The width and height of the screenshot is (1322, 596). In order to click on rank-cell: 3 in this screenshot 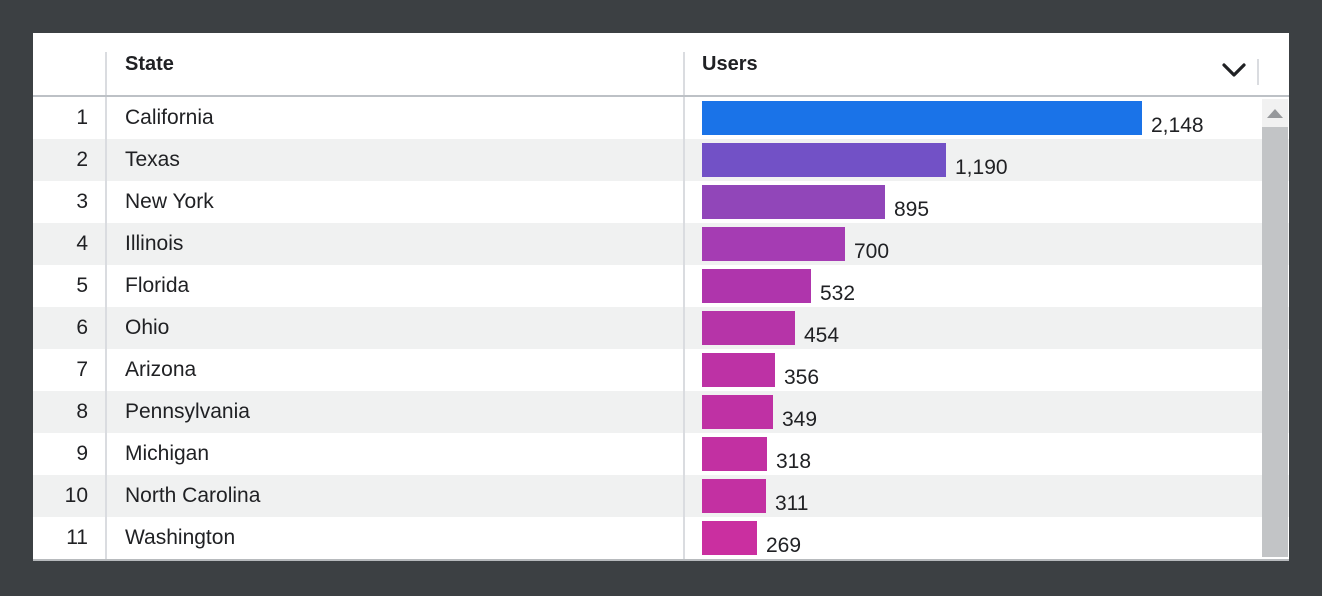, I will do `click(82, 201)`.